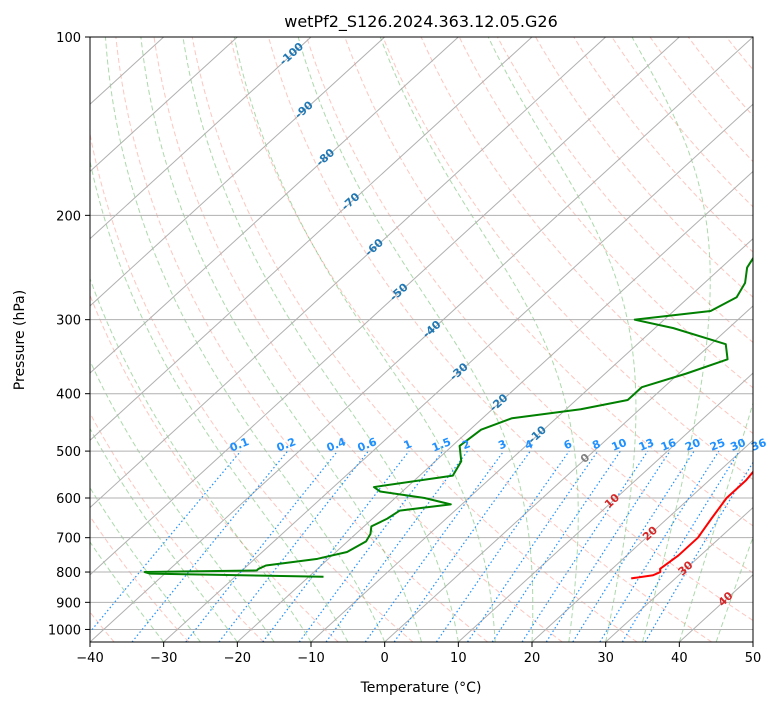 The height and width of the screenshot is (712, 775). Describe the element at coordinates (68, 539) in the screenshot. I see `y-tick-label: 700` at that location.